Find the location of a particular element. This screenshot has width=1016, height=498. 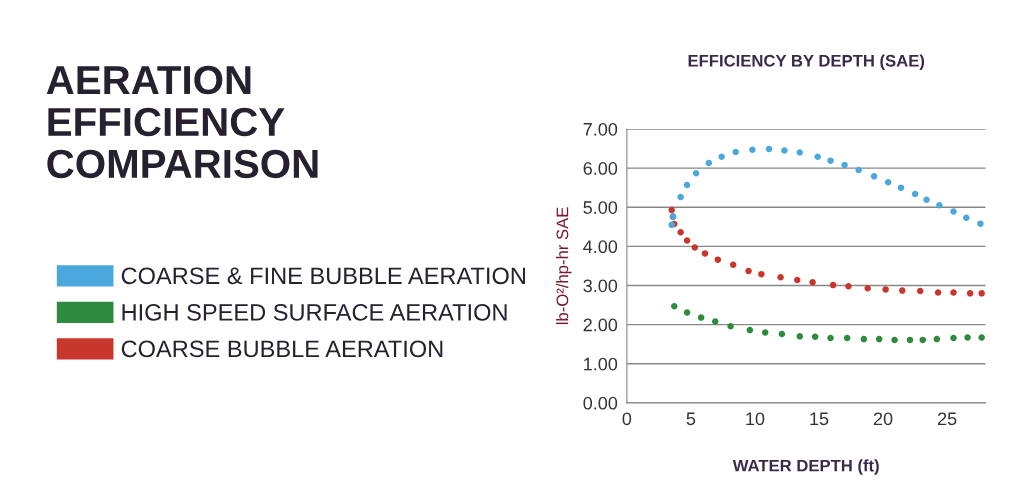

x-tick-label: 20 is located at coordinates (883, 419).